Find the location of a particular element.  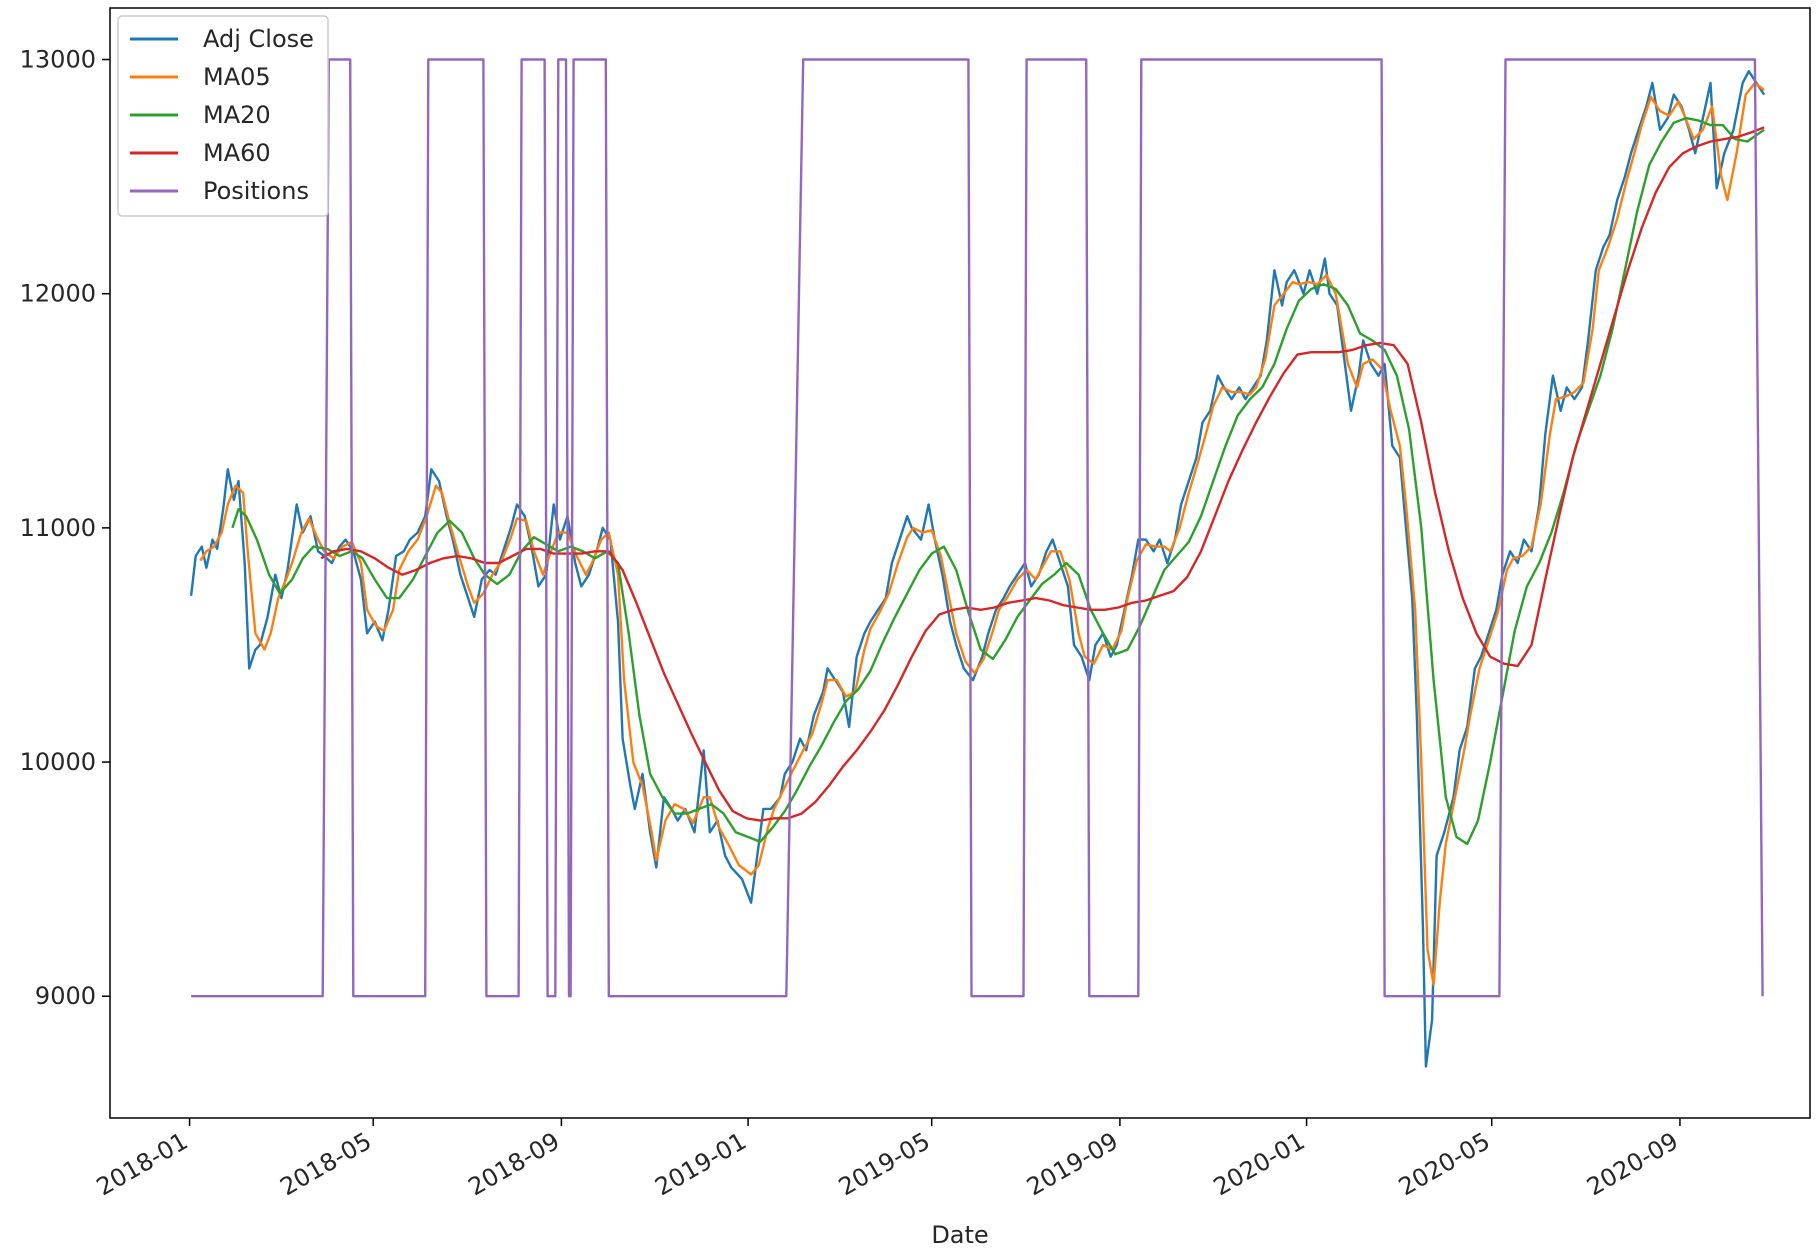

y-tick-label: 11000 is located at coordinates (58, 528).